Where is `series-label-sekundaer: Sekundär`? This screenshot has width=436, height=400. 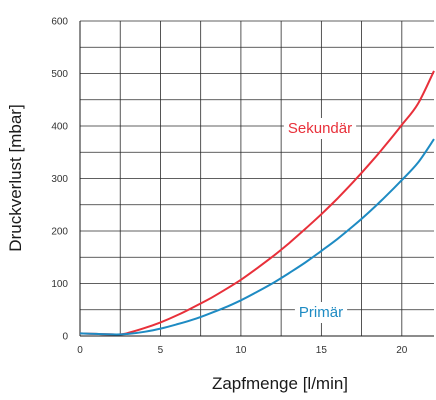
series-label-sekundaer: Sekundär is located at coordinates (320, 128).